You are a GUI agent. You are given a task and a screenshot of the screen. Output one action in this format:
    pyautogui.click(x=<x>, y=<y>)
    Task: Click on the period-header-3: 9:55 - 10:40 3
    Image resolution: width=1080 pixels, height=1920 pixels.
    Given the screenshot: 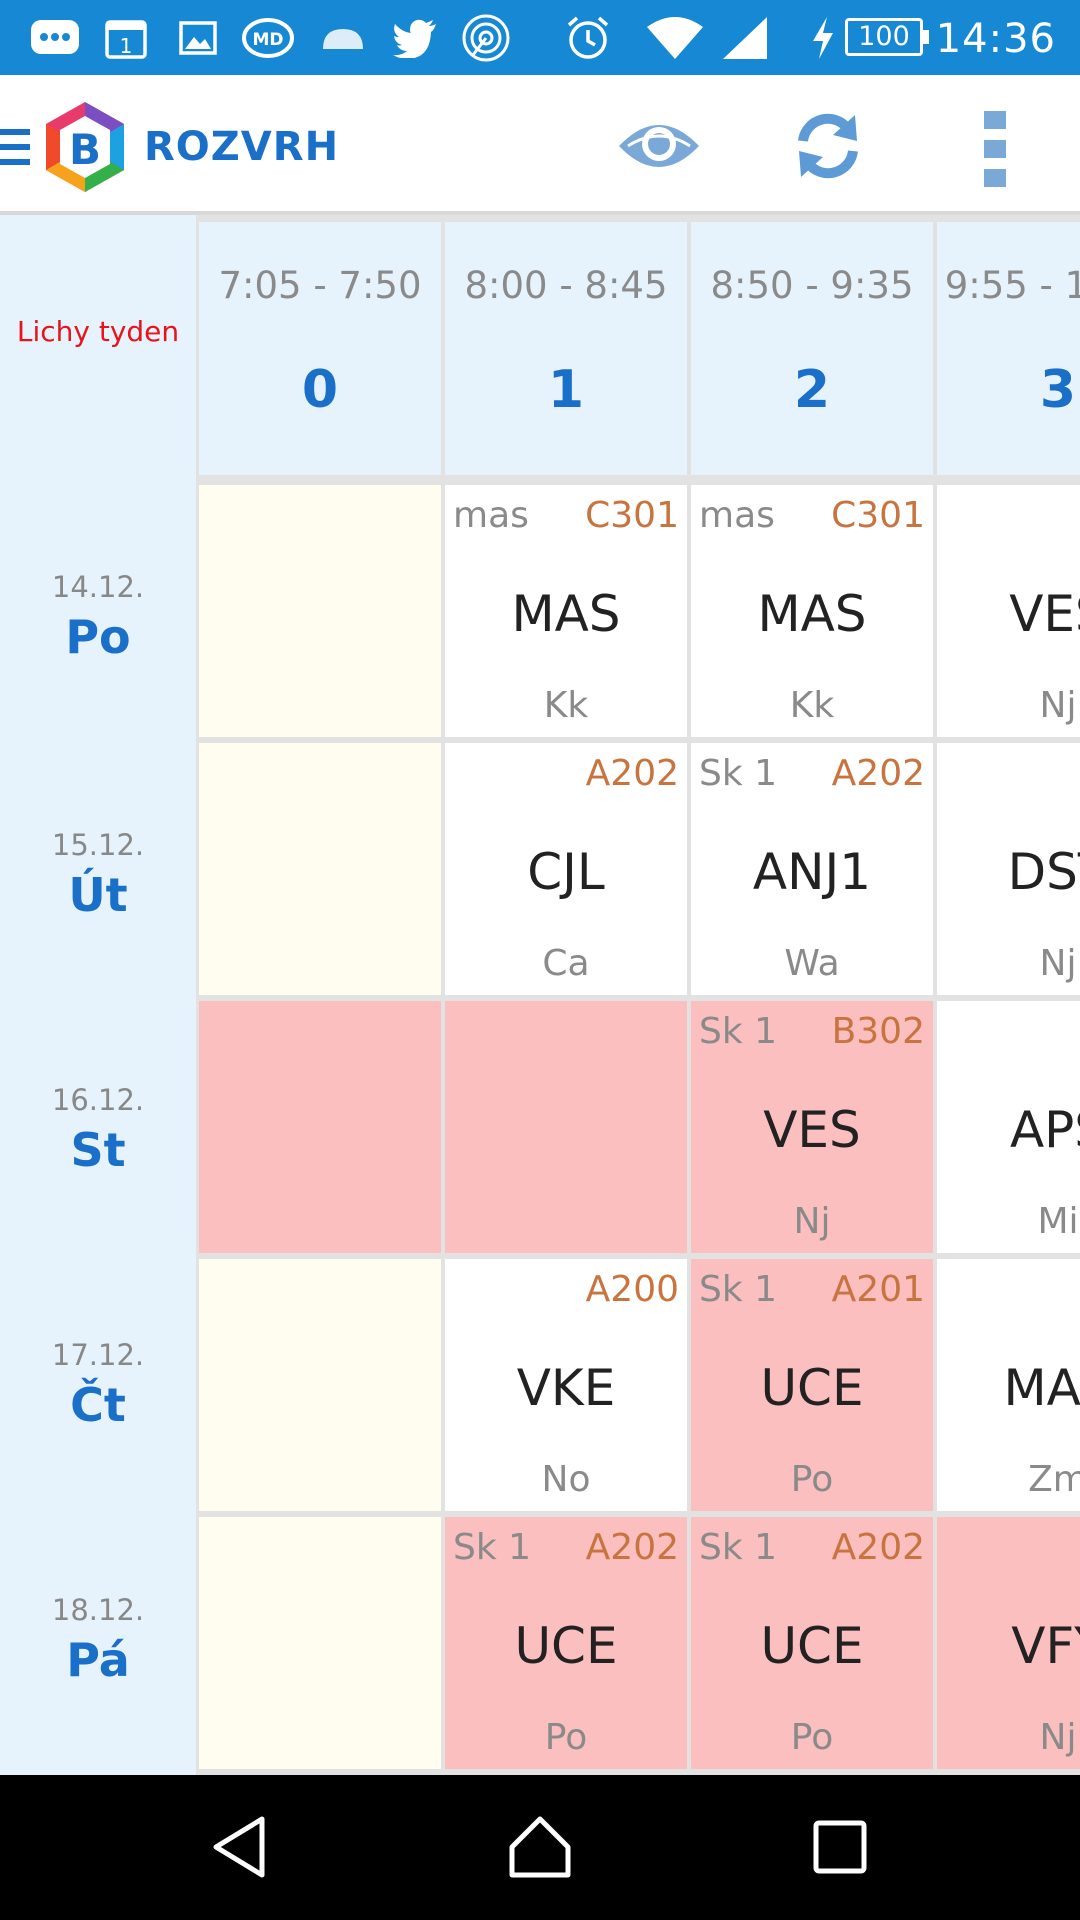 What is the action you would take?
    pyautogui.click(x=1008, y=348)
    